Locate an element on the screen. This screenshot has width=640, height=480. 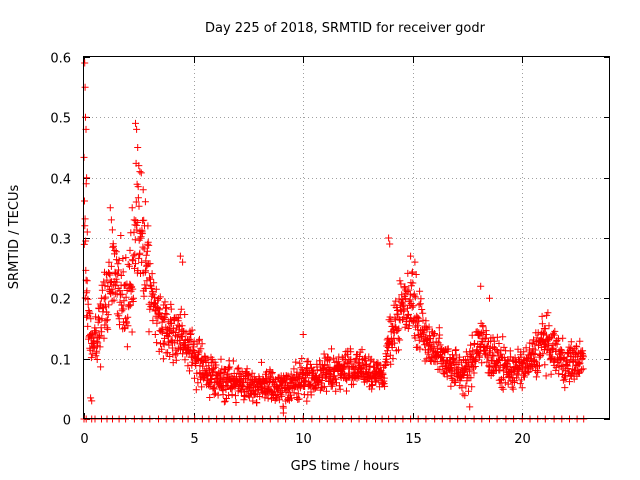
x-tick-labels: 0 5 10 15 20 is located at coordinates (305, 439).